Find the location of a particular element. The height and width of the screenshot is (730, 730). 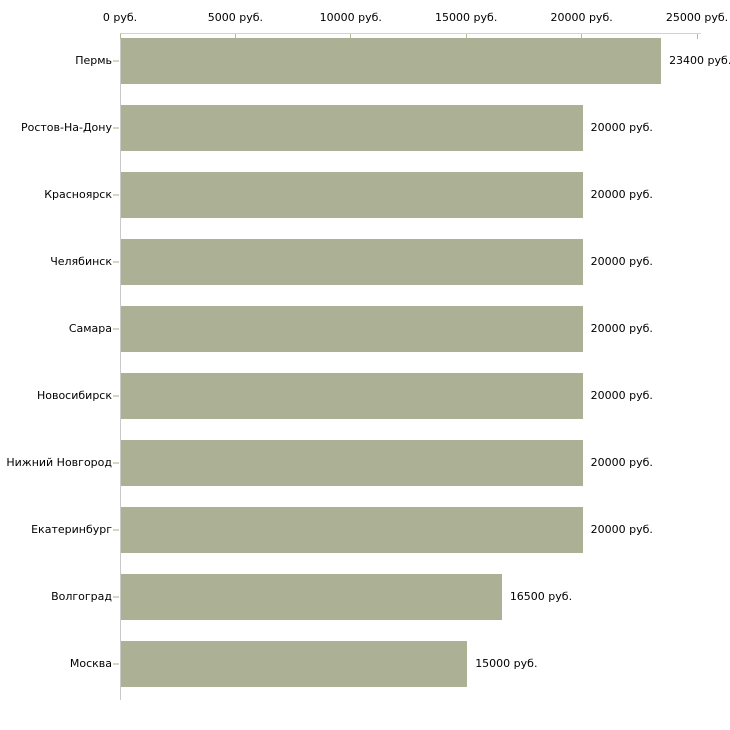

category-label: Челябинск is located at coordinates (81, 261).